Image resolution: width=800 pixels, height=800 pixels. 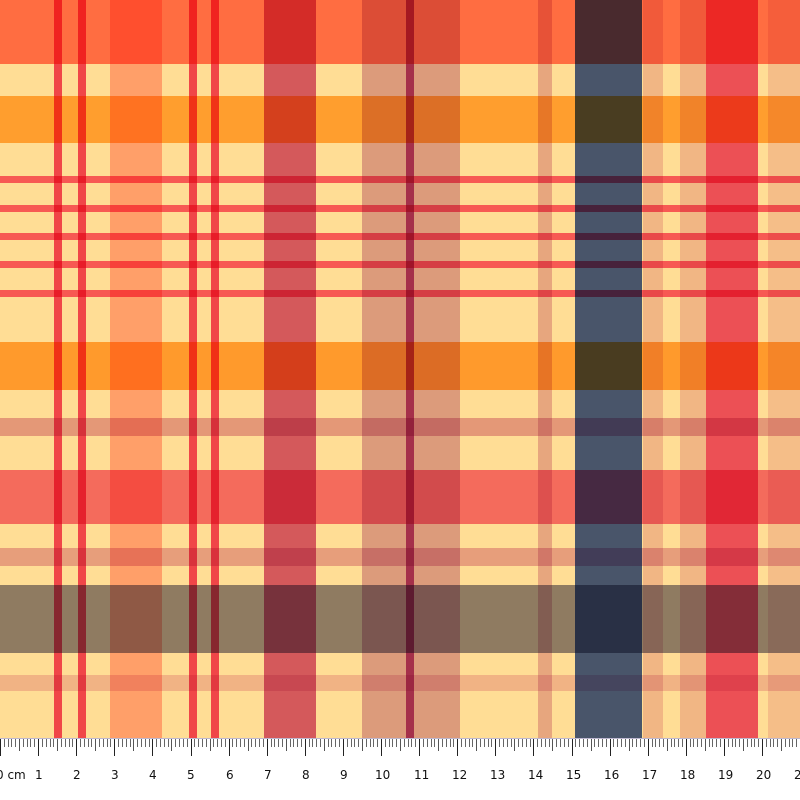 What do you see at coordinates (400, 208) in the screenshot?
I see `thin-pink-horizontal-stripe` at bounding box center [400, 208].